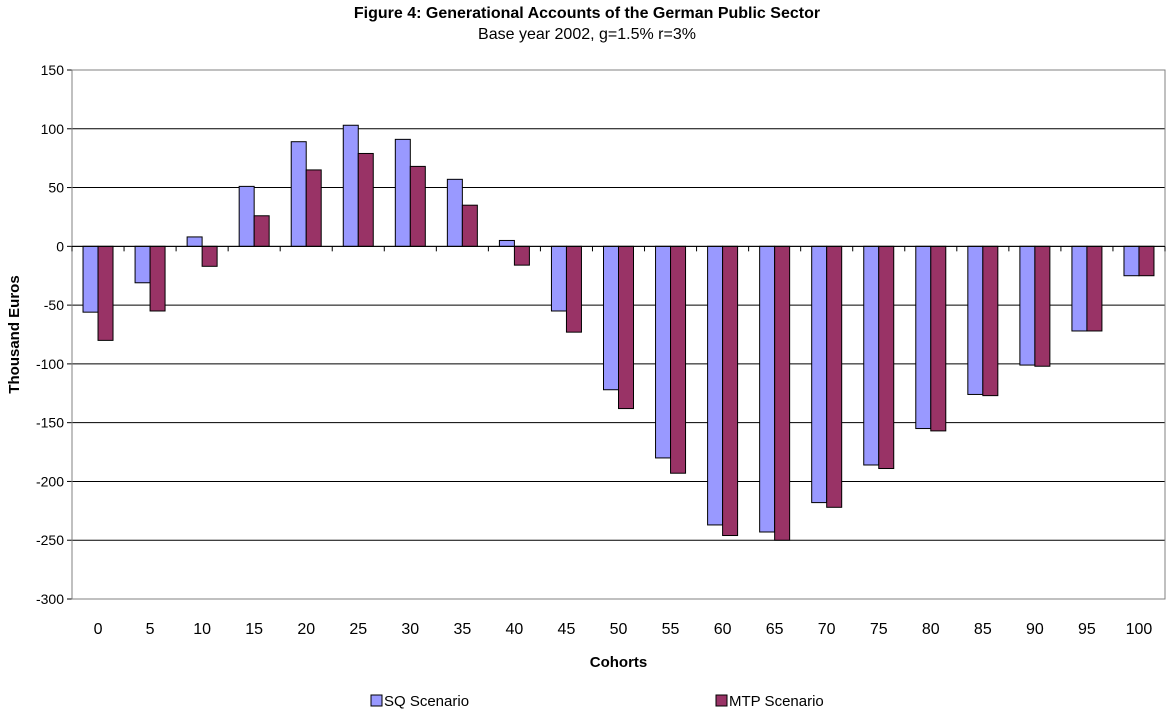 This screenshot has width=1174, height=713. Describe the element at coordinates (619, 629) in the screenshot. I see `x-tick-label: 50` at that location.